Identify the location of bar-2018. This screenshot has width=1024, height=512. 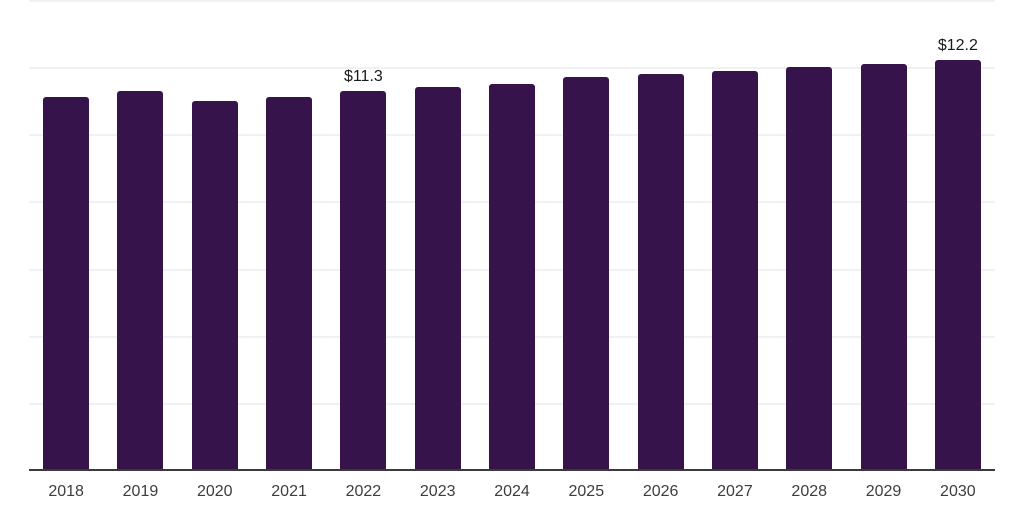
(66, 283).